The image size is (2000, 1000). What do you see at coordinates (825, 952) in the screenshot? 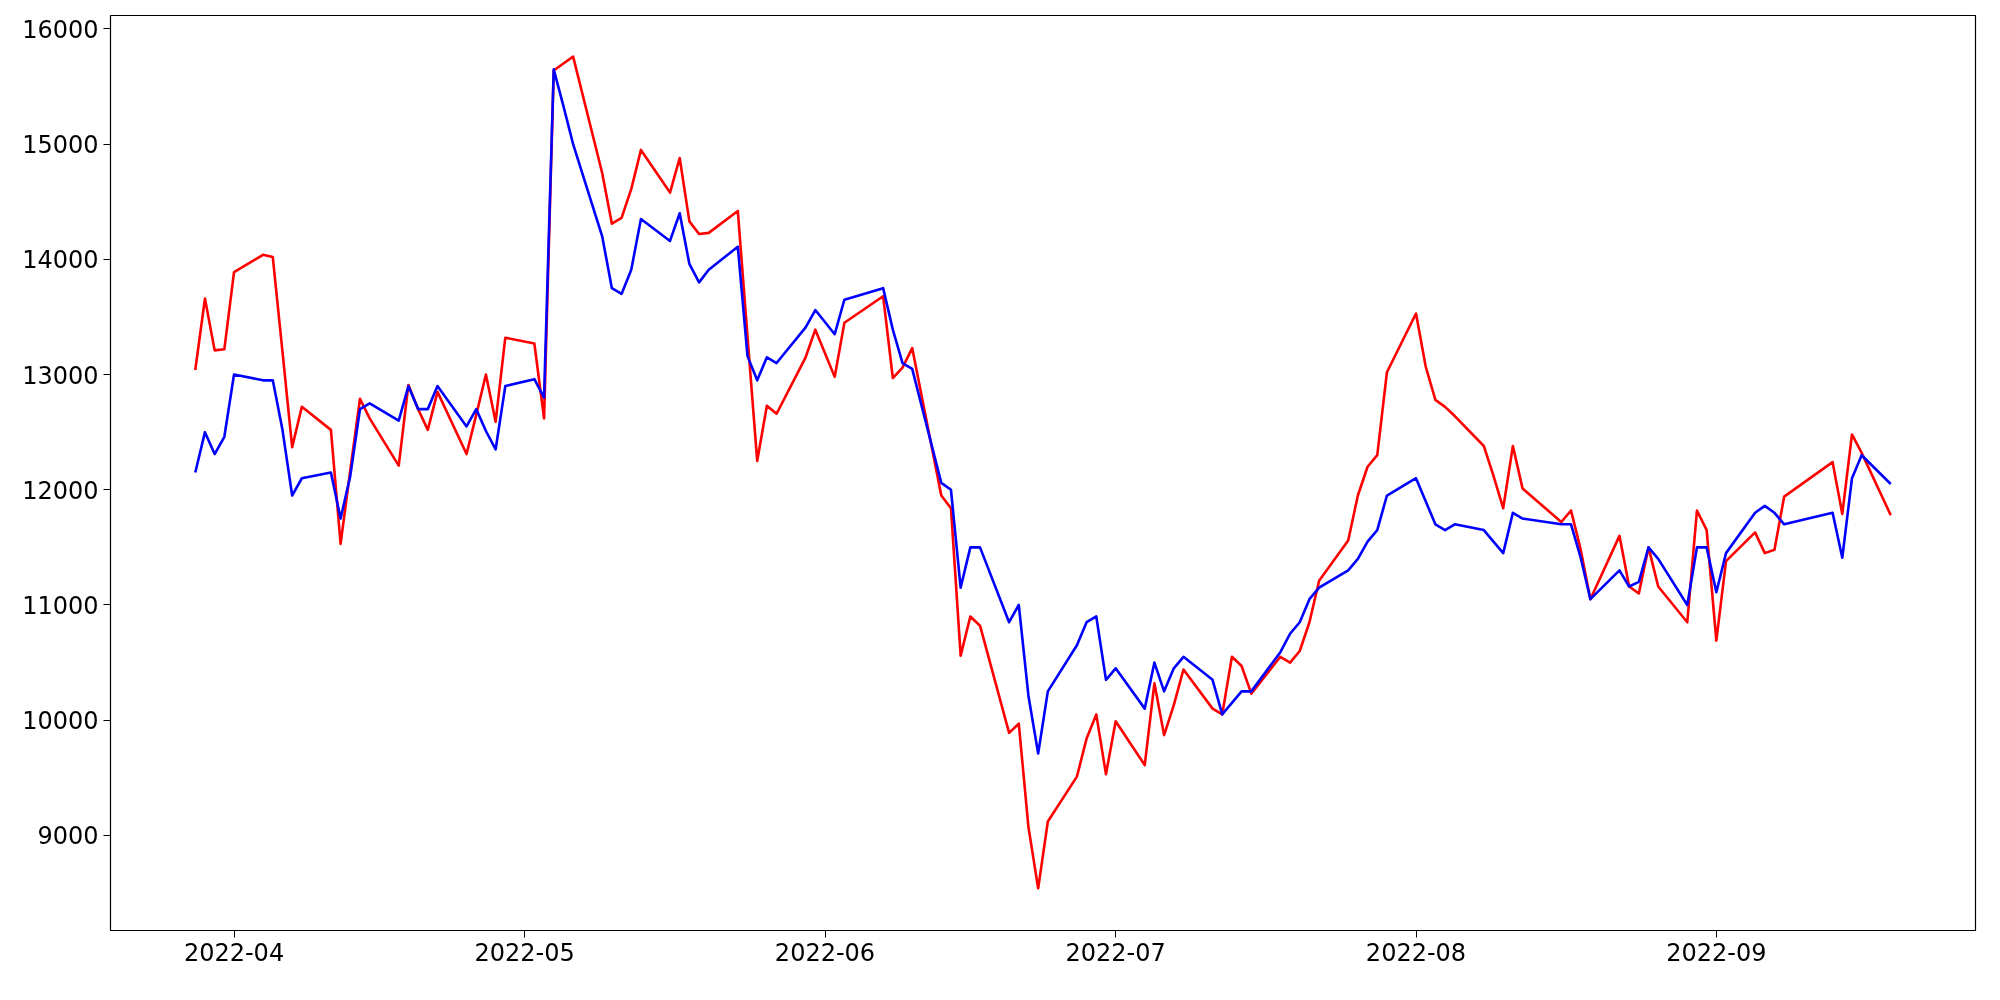
I see `x-tick-label: 2022-06` at bounding box center [825, 952].